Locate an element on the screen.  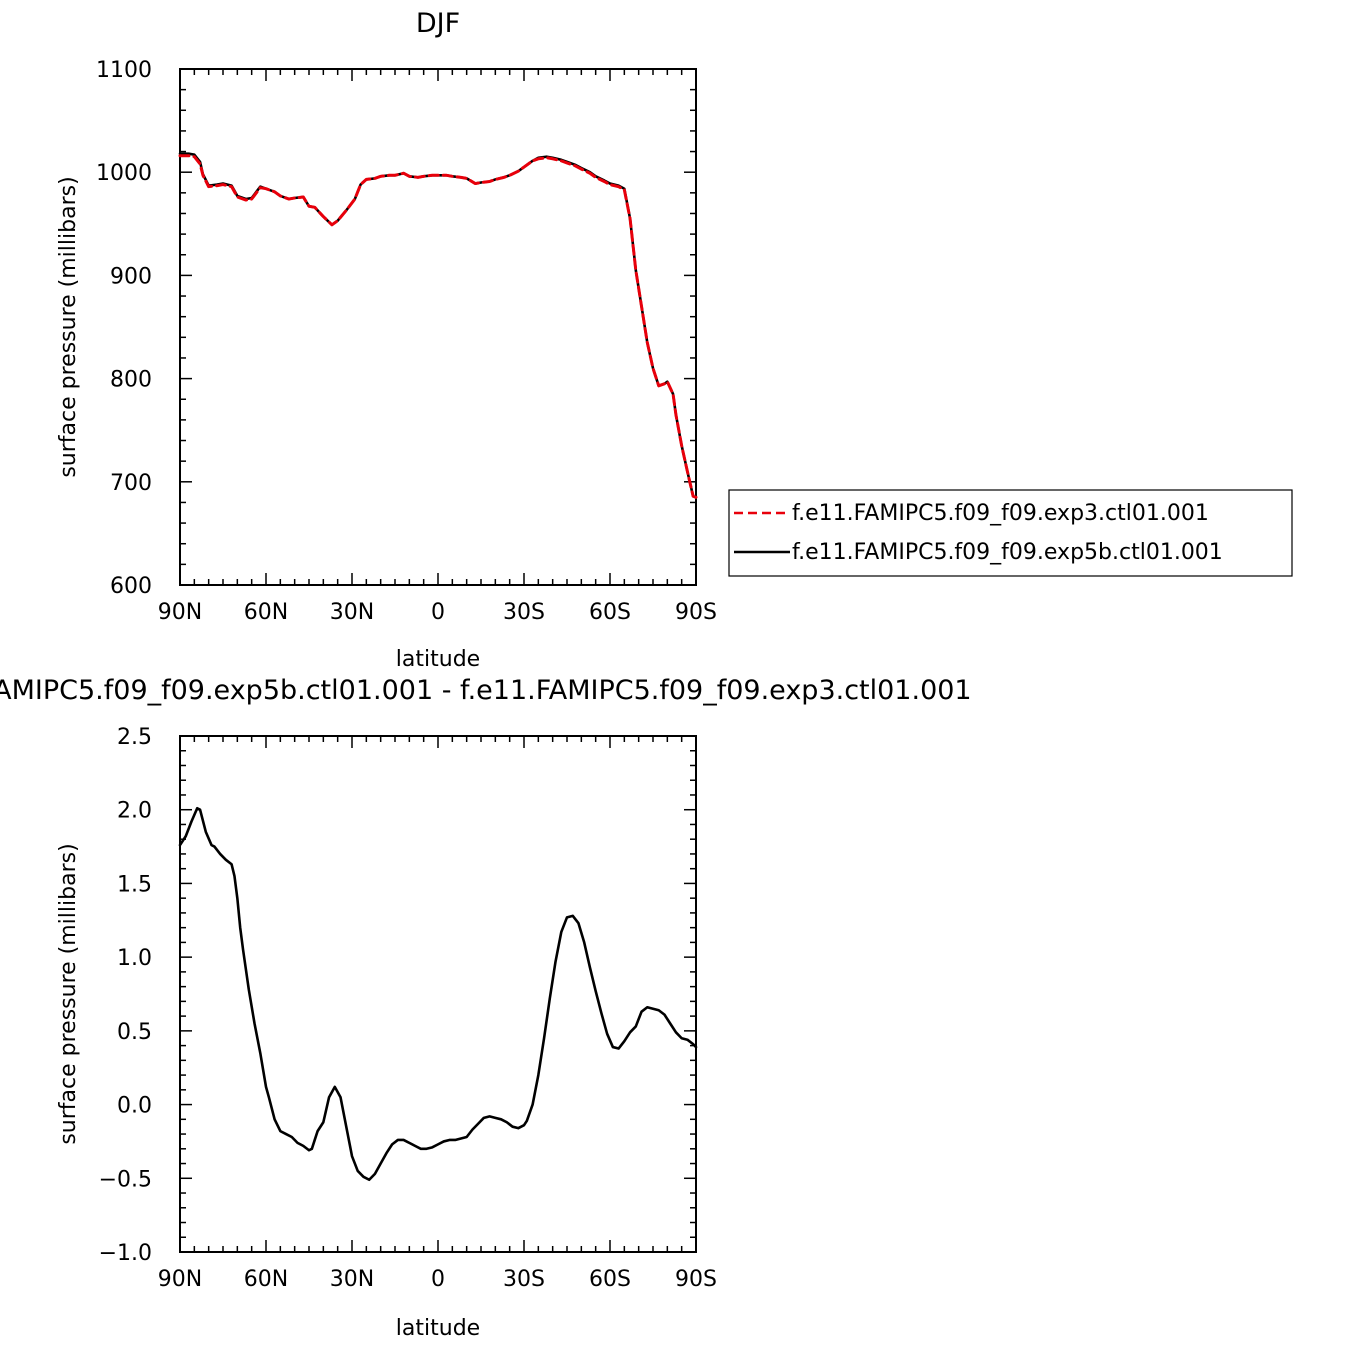
bottom-x-tick-label: 90N is located at coordinates (180, 1279).